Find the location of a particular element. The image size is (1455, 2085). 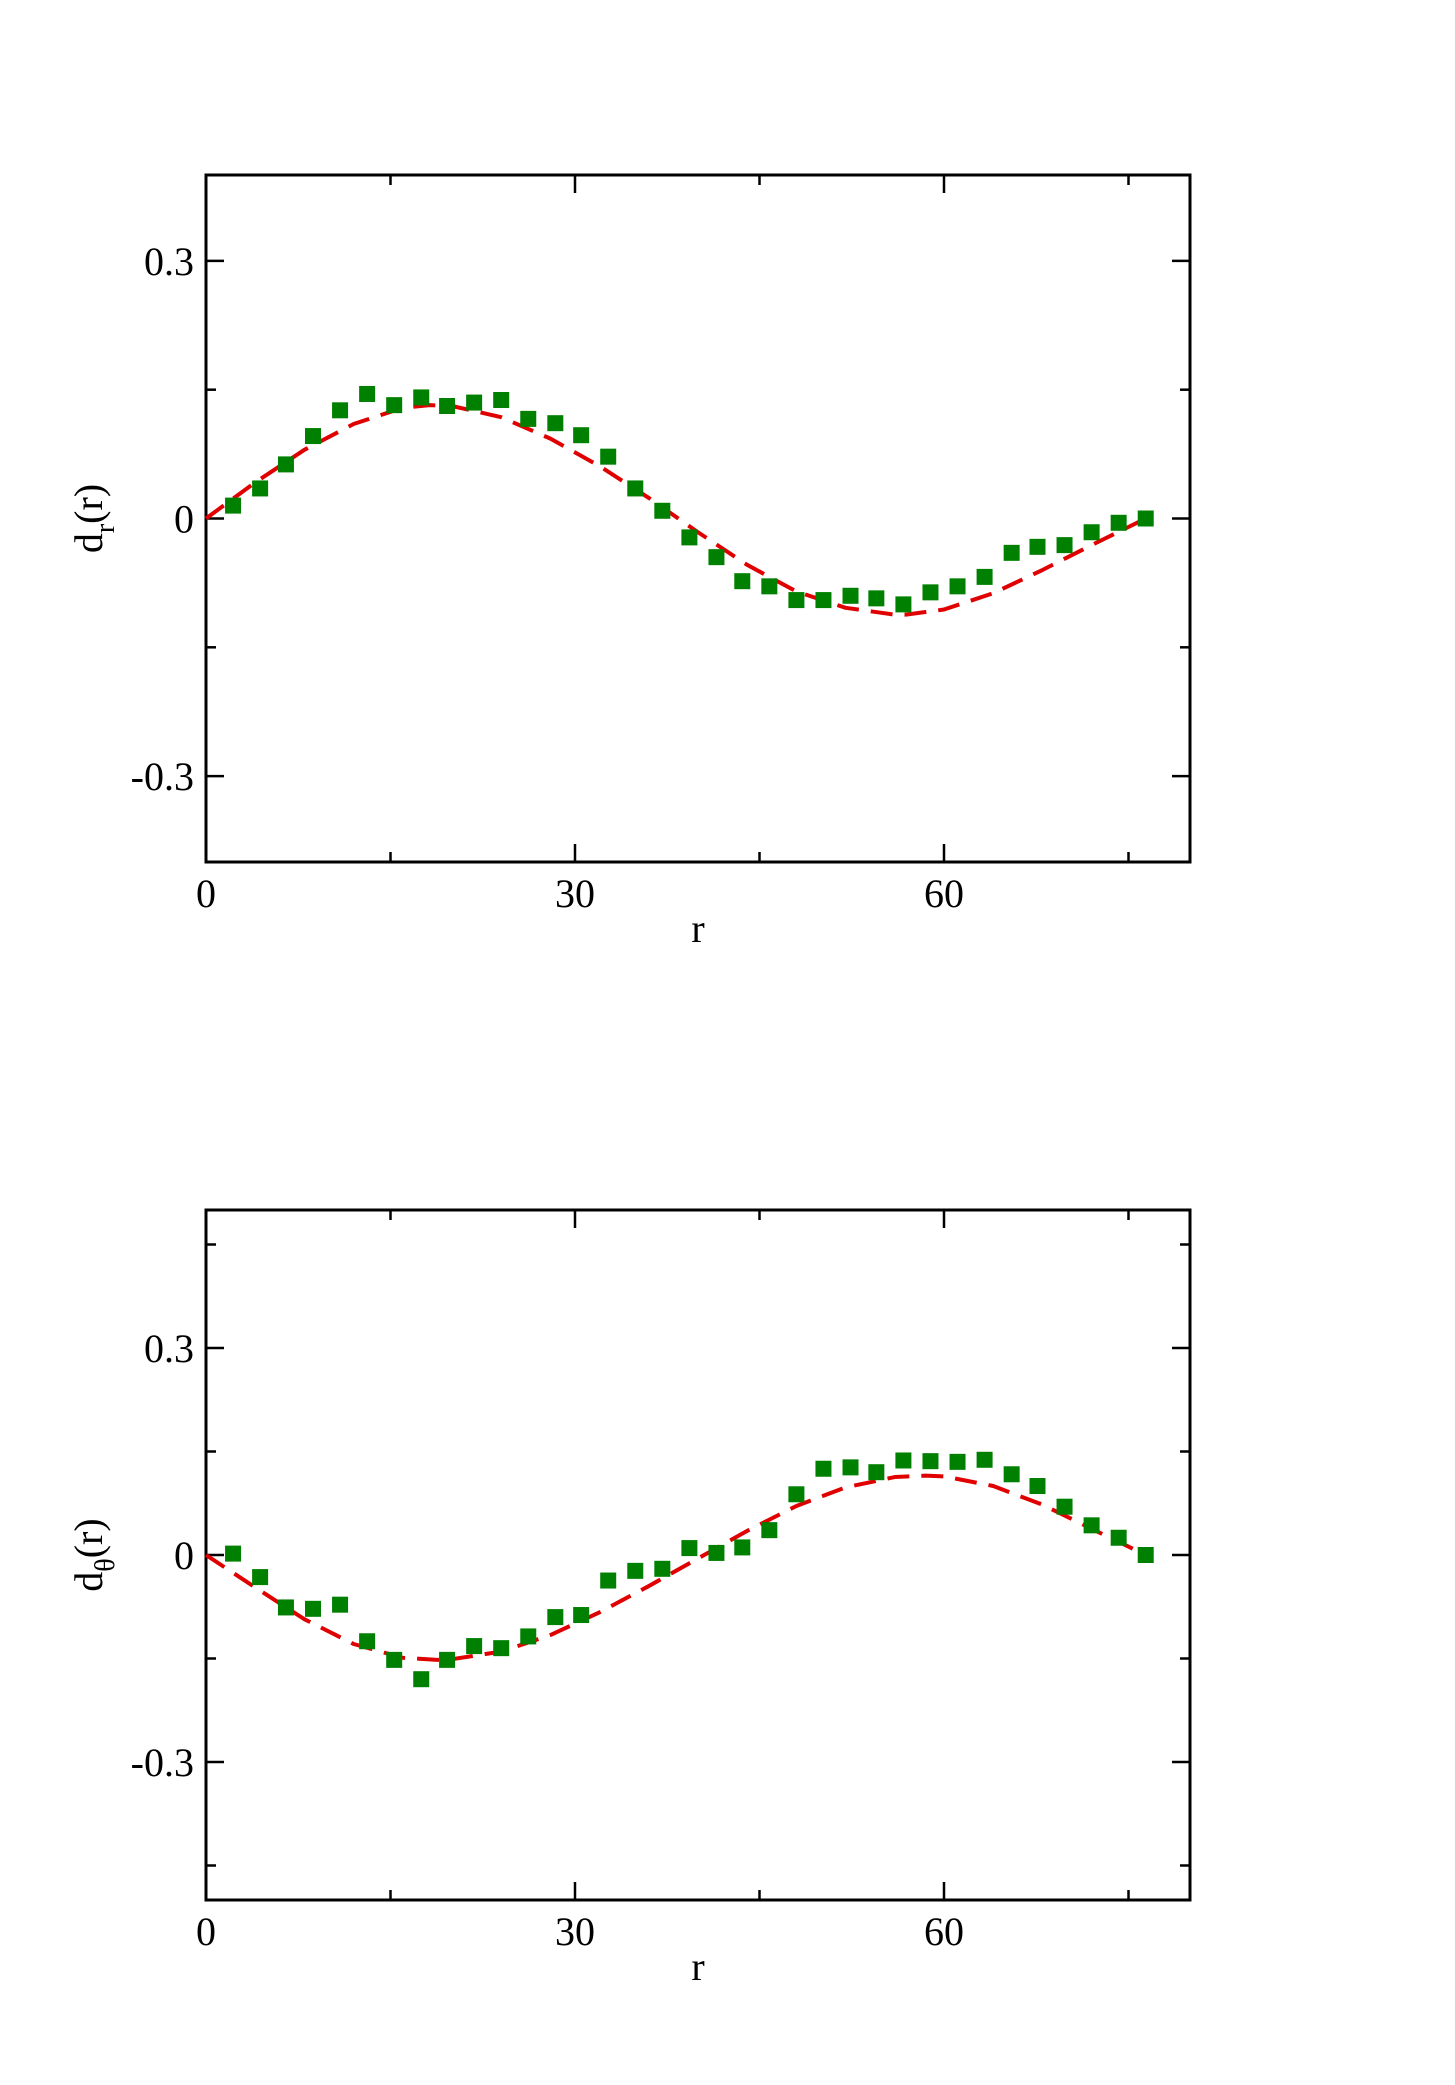

y-axis-title: dθ(r) is located at coordinates (93, 1554).